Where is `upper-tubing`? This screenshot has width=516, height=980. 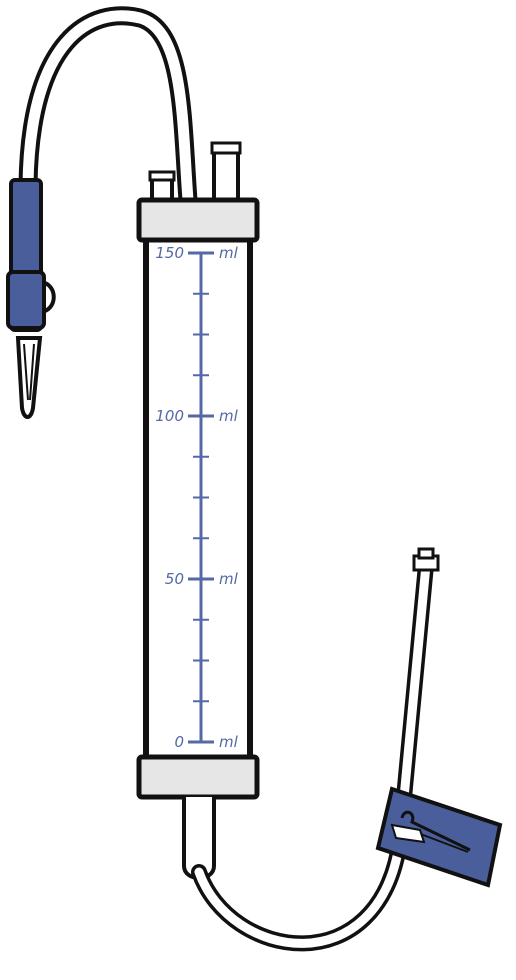 upper-tubing is located at coordinates (108, 108).